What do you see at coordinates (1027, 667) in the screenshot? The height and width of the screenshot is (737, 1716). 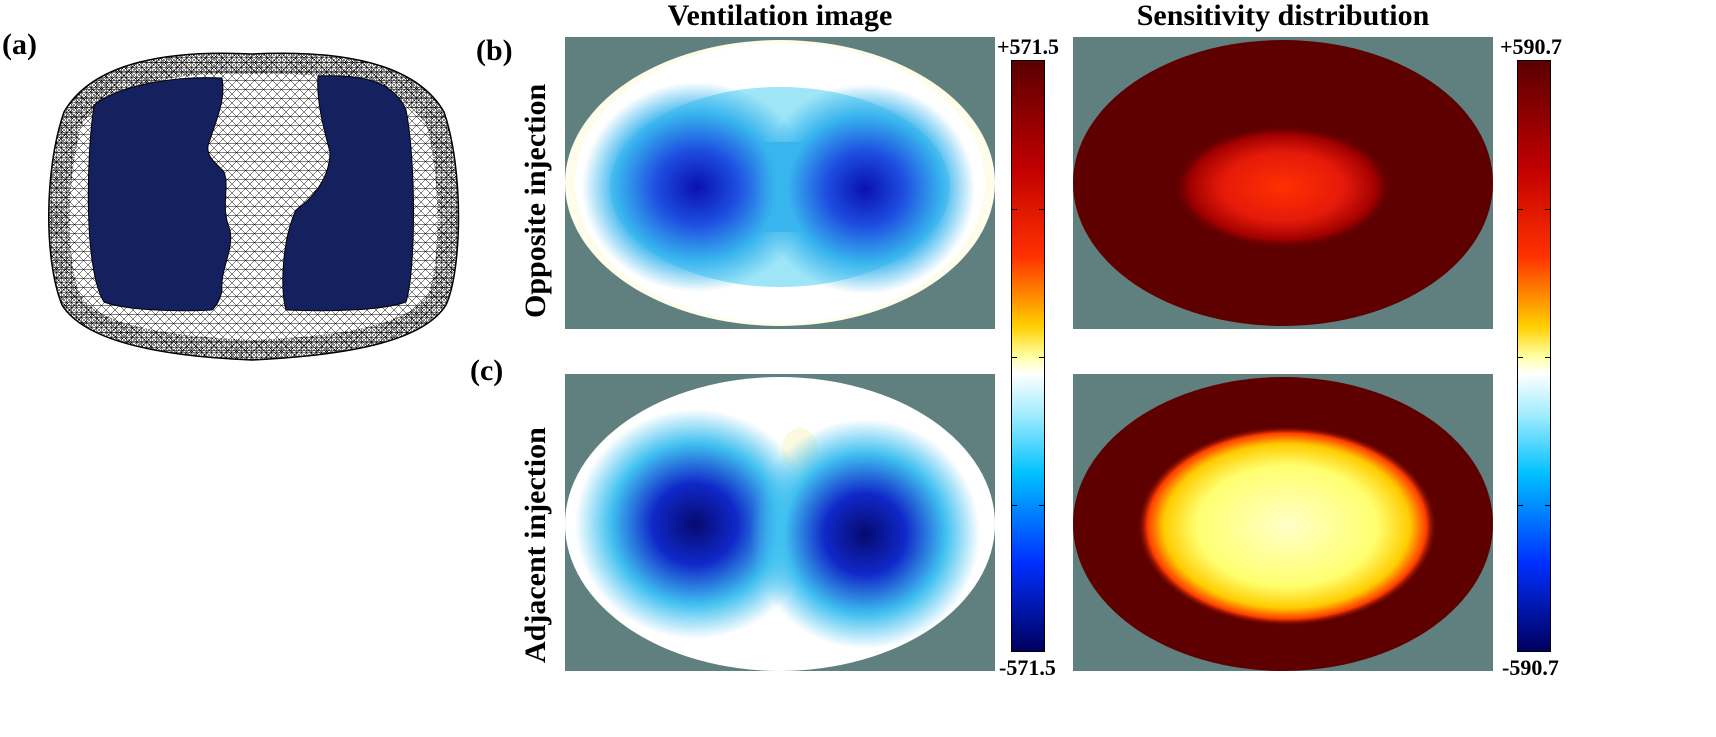 I see `ventilation-colorbar-min-label: -571.5` at bounding box center [1027, 667].